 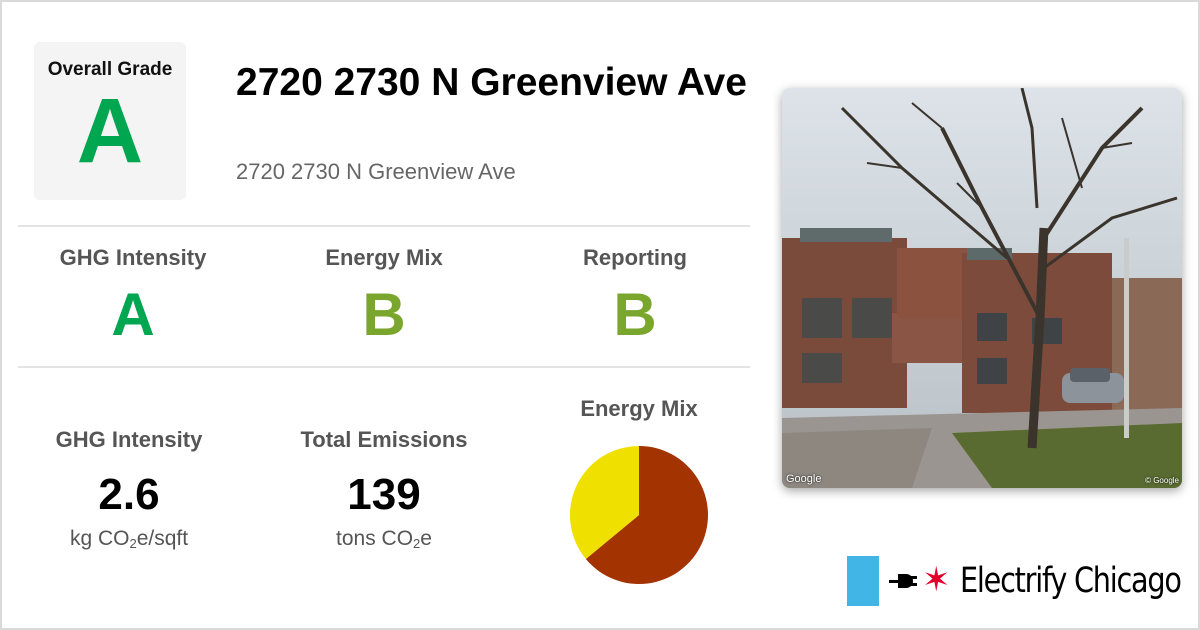 What do you see at coordinates (491, 82) in the screenshot?
I see `building-title: 2720 2730 N Greenview Ave` at bounding box center [491, 82].